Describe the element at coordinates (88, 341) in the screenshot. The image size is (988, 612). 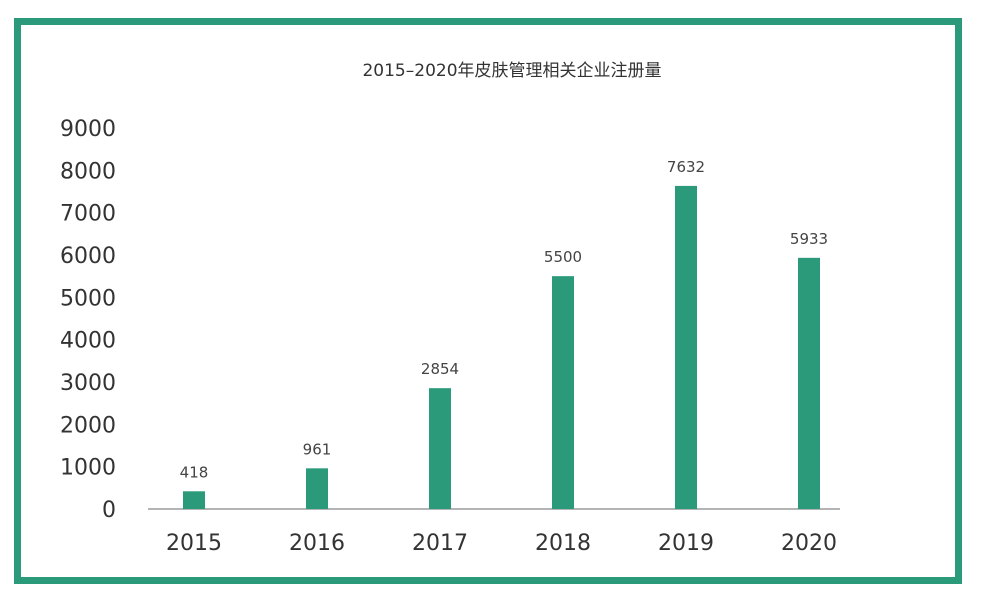
I see `y-tick-label: 4000` at that location.